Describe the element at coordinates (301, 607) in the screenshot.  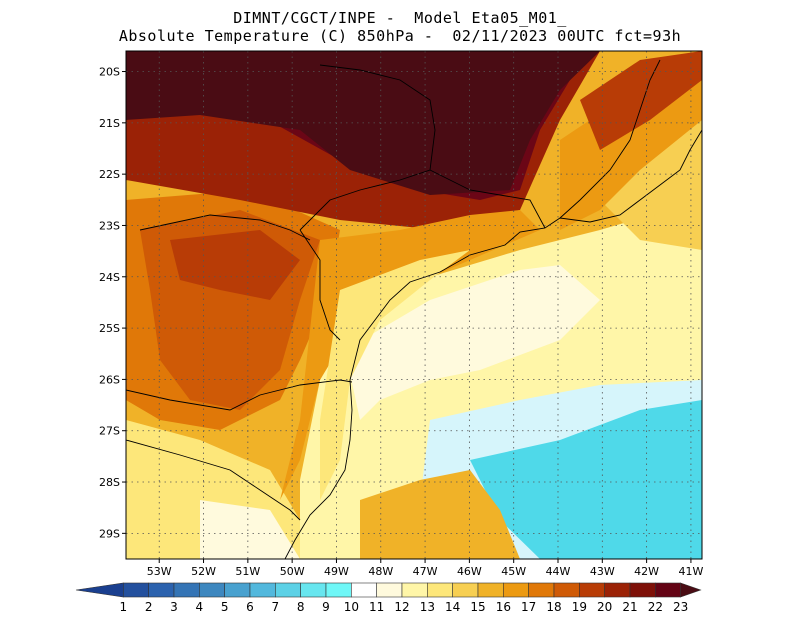
I see `colorbar-label: 8` at that location.